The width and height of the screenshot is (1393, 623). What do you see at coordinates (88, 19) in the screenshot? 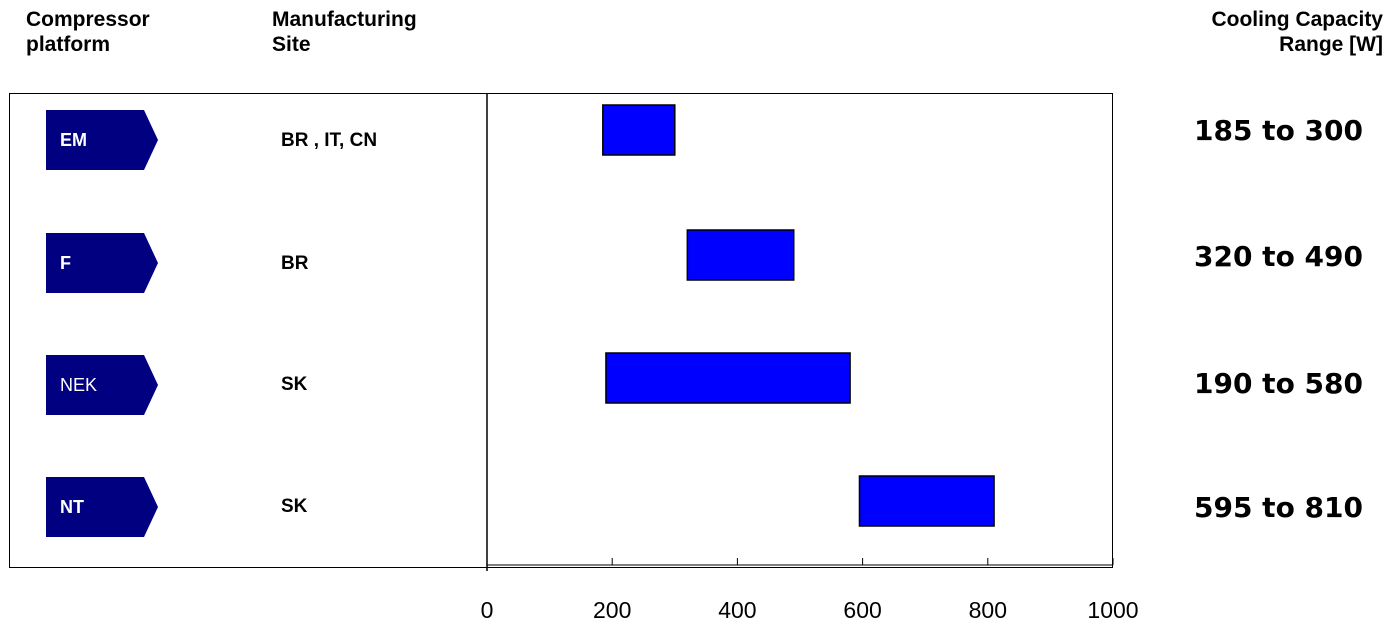
I see `platform-header-line-1: Compressor` at bounding box center [88, 19].